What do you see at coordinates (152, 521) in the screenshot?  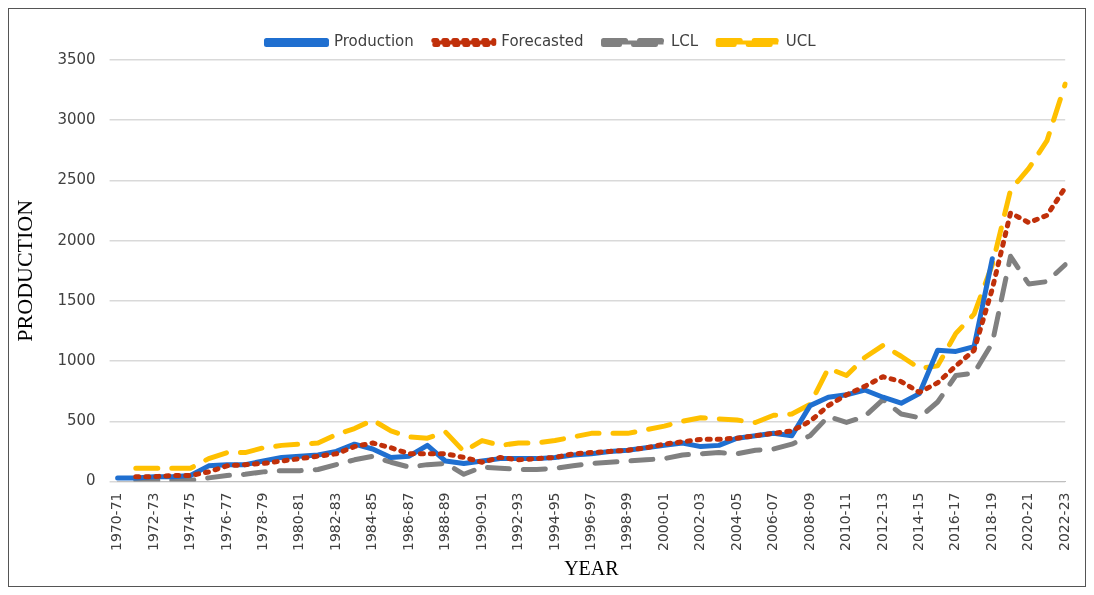 I see `x-tick-label: 1972-73` at bounding box center [152, 521].